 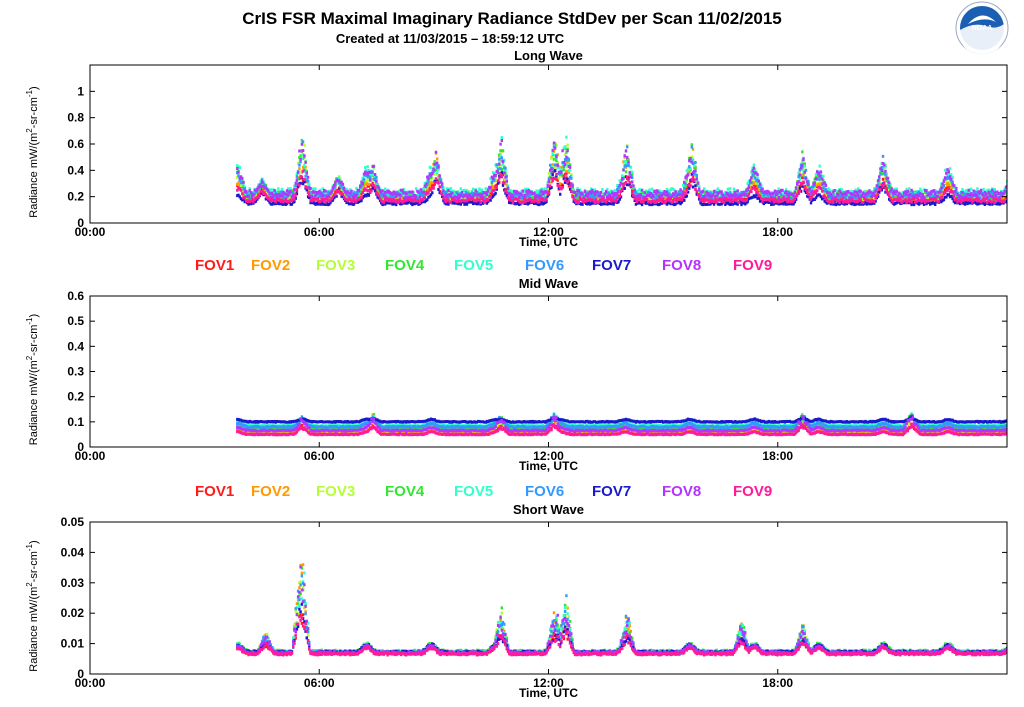 I want to click on series-fov2, so click(x=621, y=172).